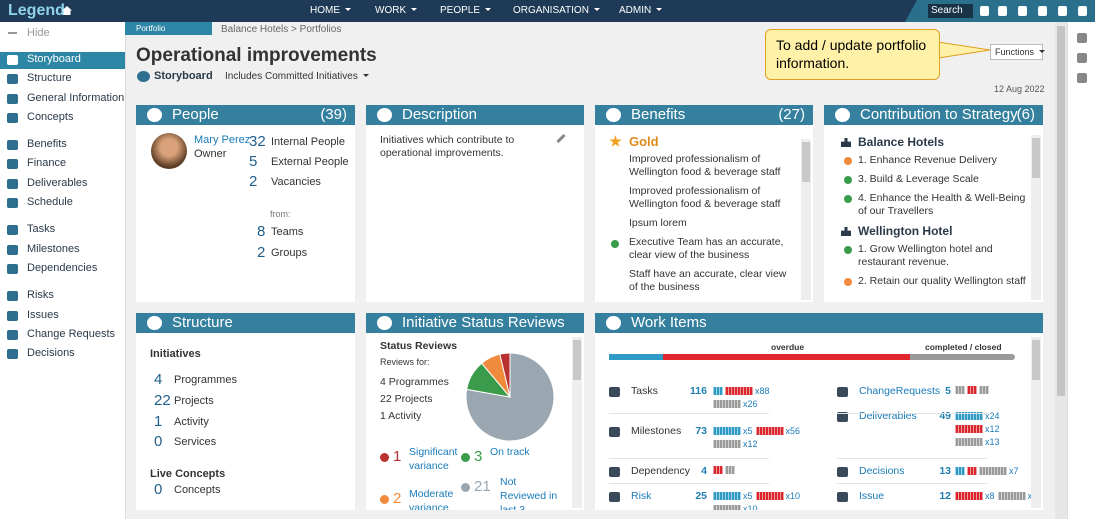 The height and width of the screenshot is (519, 1095). What do you see at coordinates (38, 33) in the screenshot?
I see `hide: Hide` at bounding box center [38, 33].